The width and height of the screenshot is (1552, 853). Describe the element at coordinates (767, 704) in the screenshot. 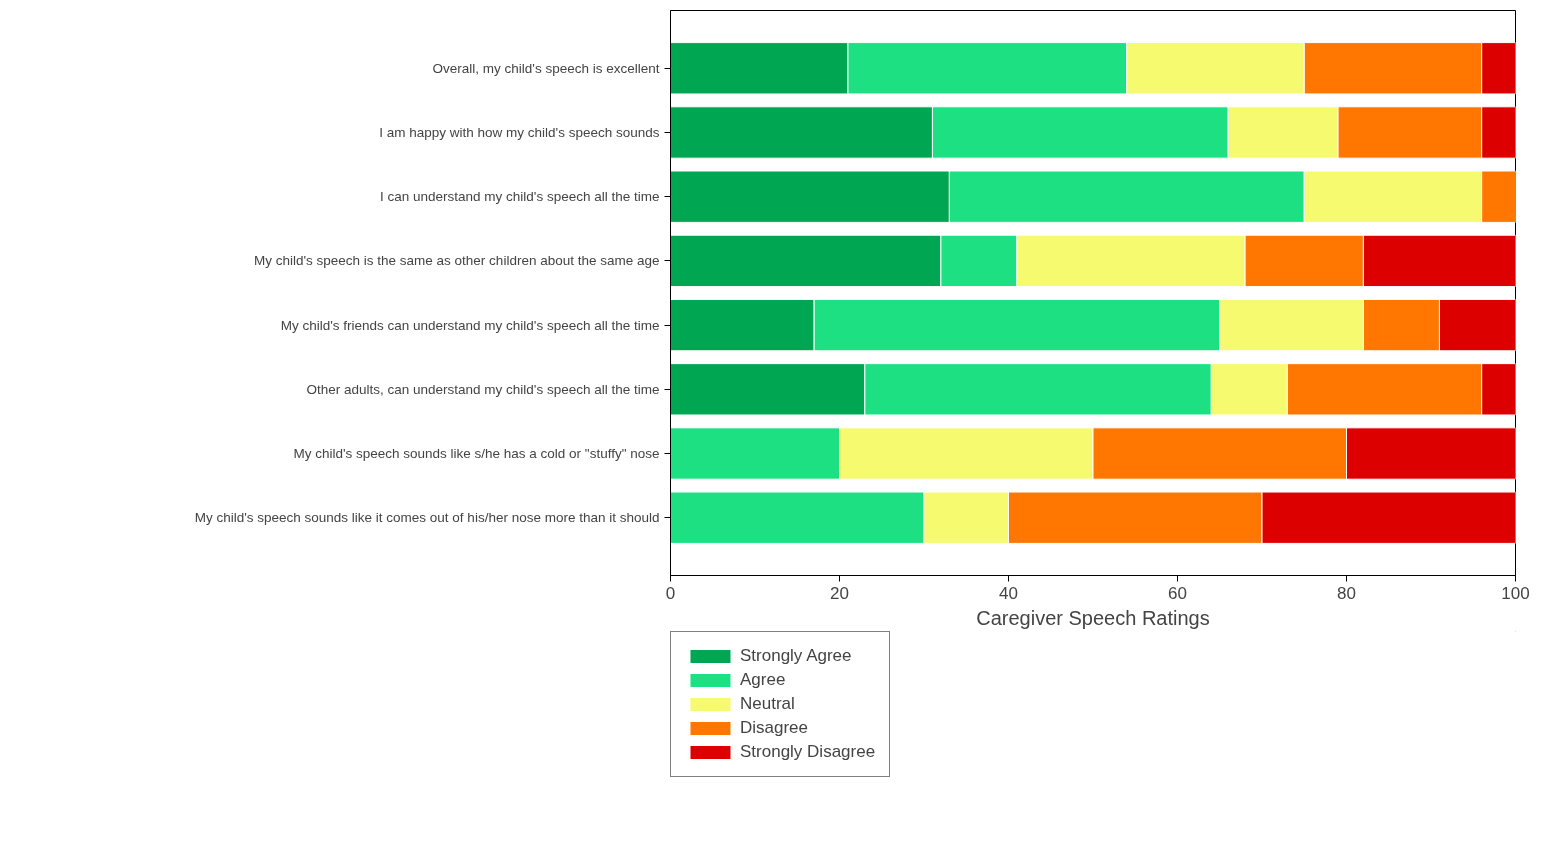

I see `legend-label: Neutral` at that location.